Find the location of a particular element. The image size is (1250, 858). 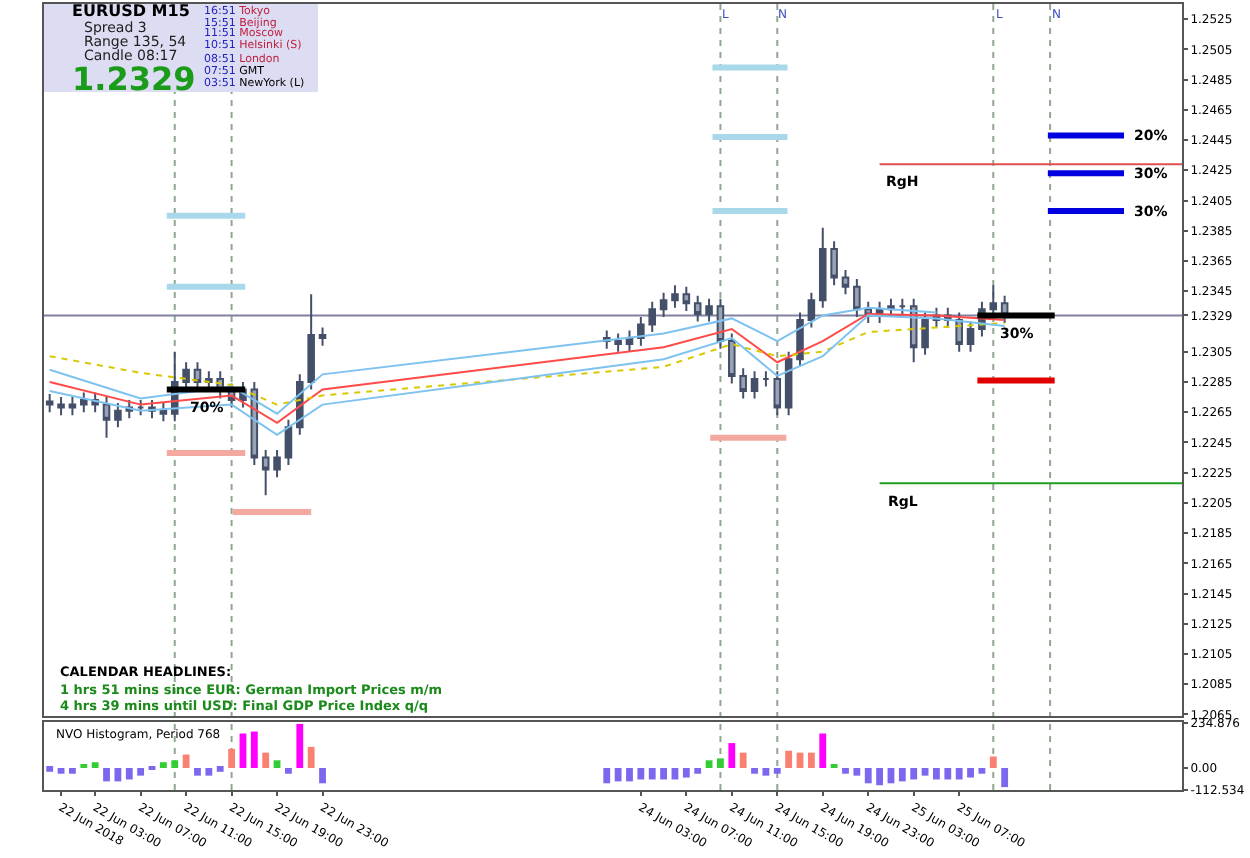

line-series is located at coordinates (493, 360).